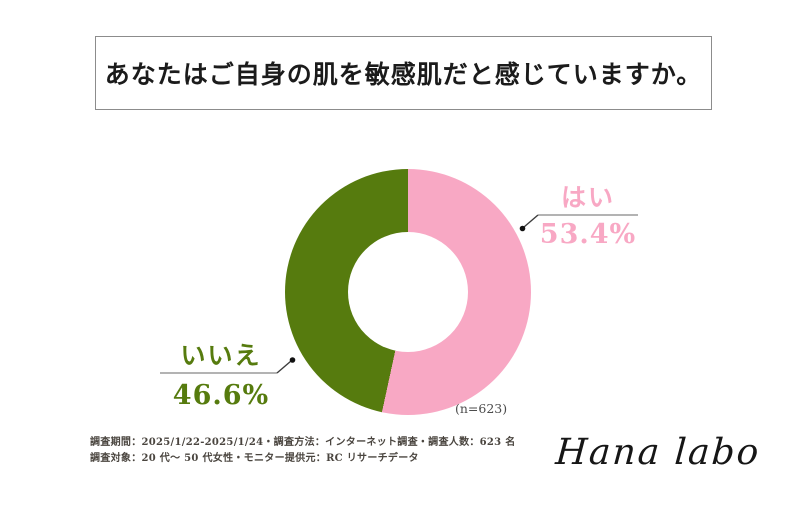 This screenshot has width=800, height=507. What do you see at coordinates (254, 458) in the screenshot?
I see `survey-note-line2: 調査対象：20 代～ 50 代女性・モニター提供元：RC リサーチデータ` at bounding box center [254, 458].